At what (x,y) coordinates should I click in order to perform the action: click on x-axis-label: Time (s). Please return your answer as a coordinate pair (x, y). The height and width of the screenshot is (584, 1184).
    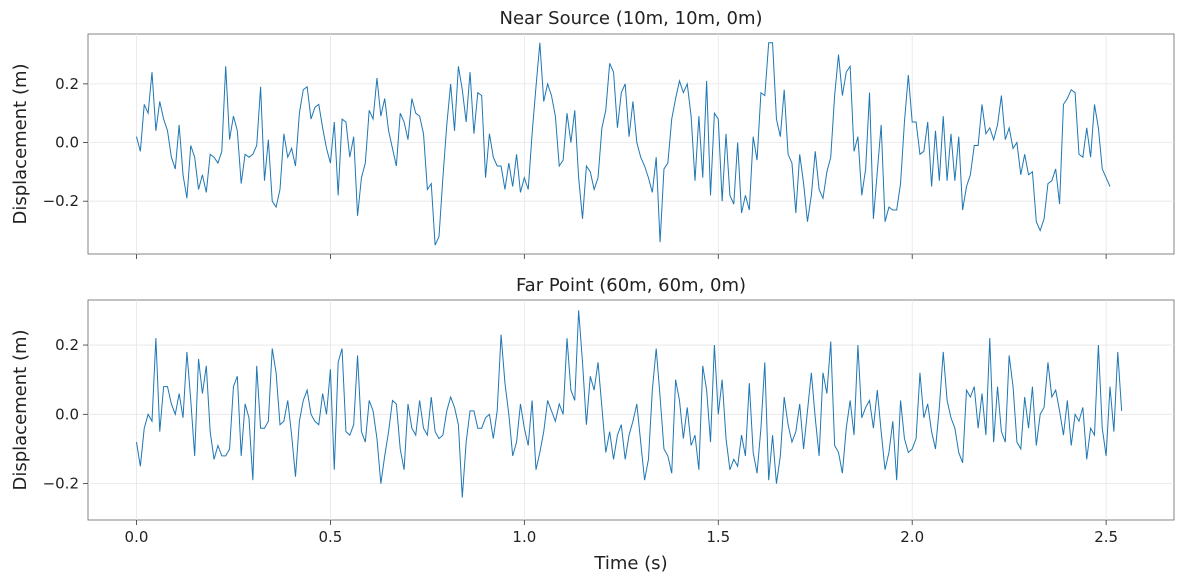
    Looking at the image, I should click on (630, 563).